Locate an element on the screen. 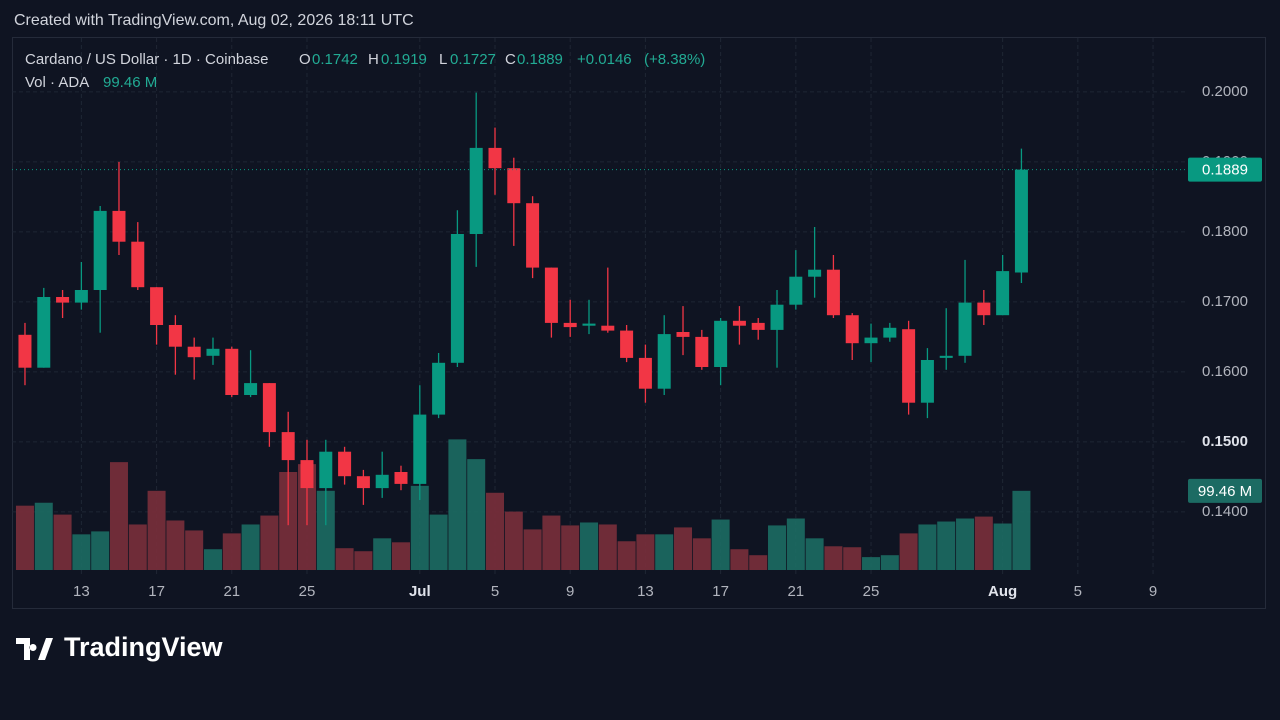 Image resolution: width=1280 pixels, height=720 pixels. x-tick-label: 25 is located at coordinates (307, 591).